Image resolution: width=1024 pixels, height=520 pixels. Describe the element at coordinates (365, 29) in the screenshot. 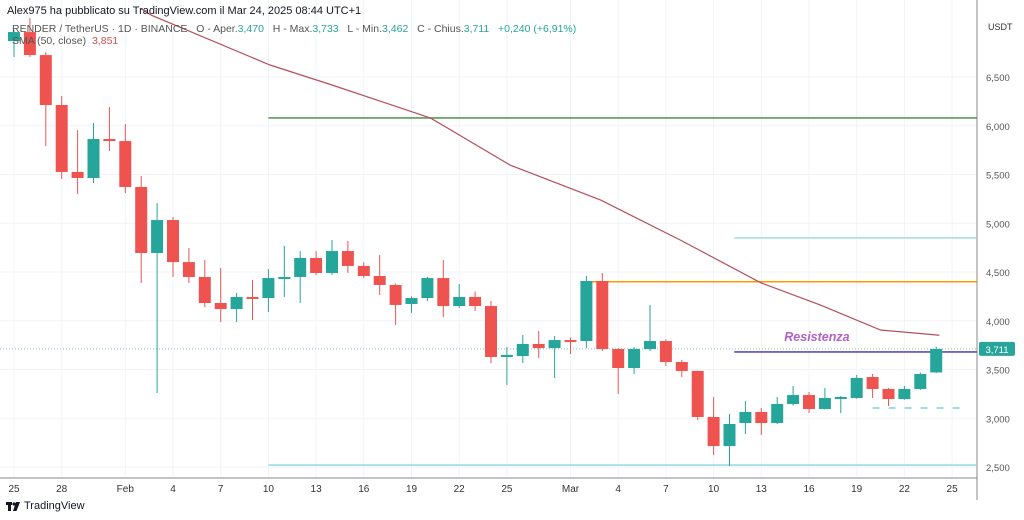

I see `low-label: L - Min.` at that location.